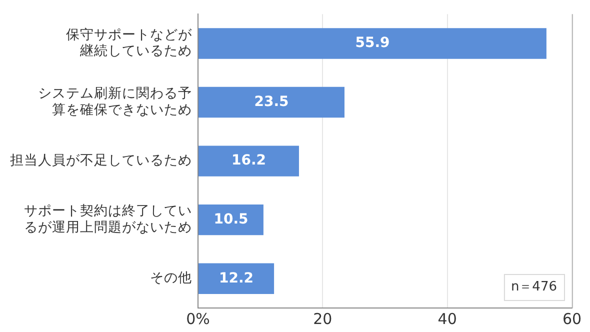 This screenshot has width=590, height=332. Describe the element at coordinates (572, 319) in the screenshot. I see `x-tick-label: 60` at that location.